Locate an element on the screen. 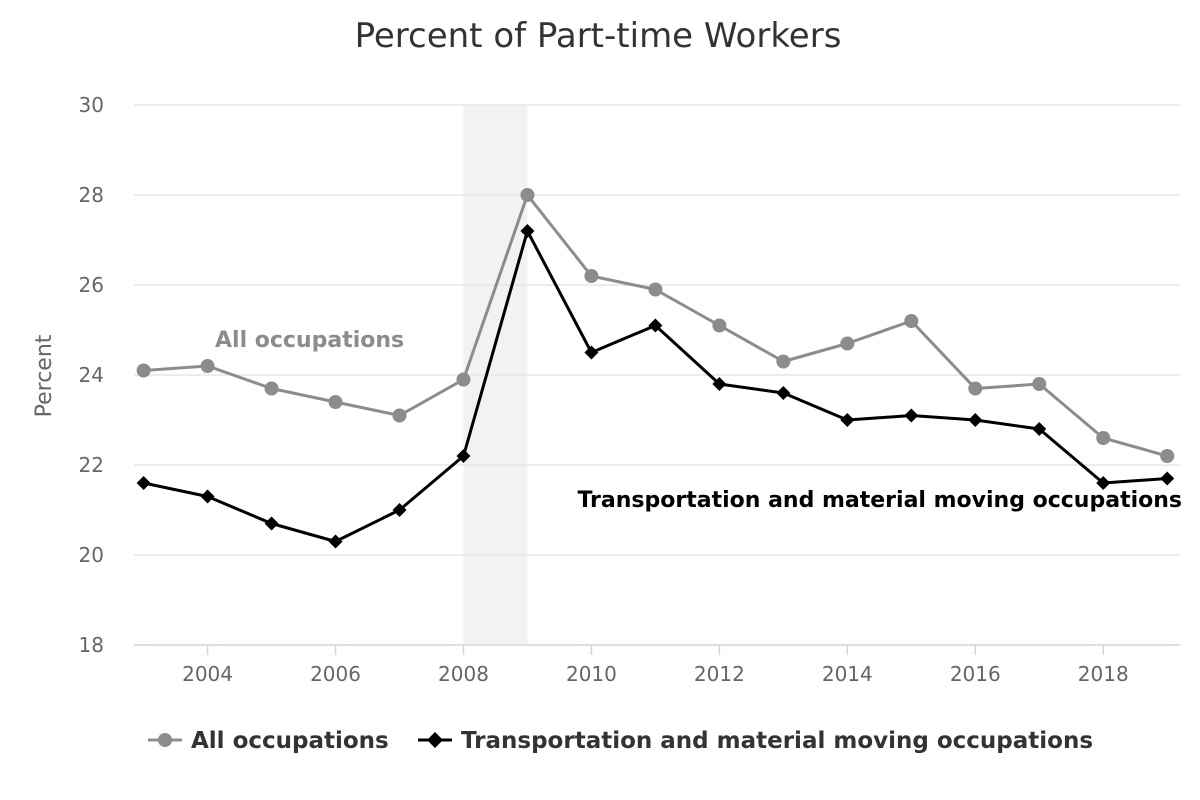  y-tick-label: 18 is located at coordinates (91, 645).